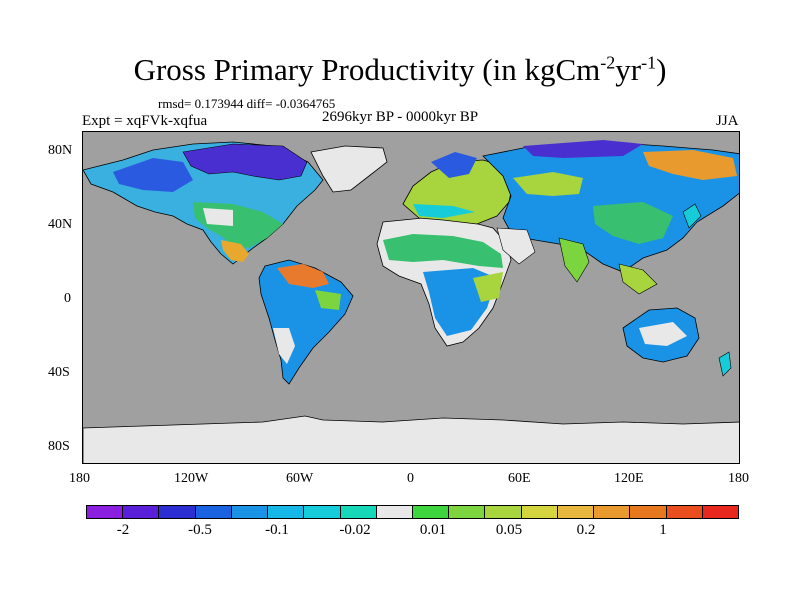  I want to click on experiment-label: Expt = xqFVk-xqfua, so click(145, 121).